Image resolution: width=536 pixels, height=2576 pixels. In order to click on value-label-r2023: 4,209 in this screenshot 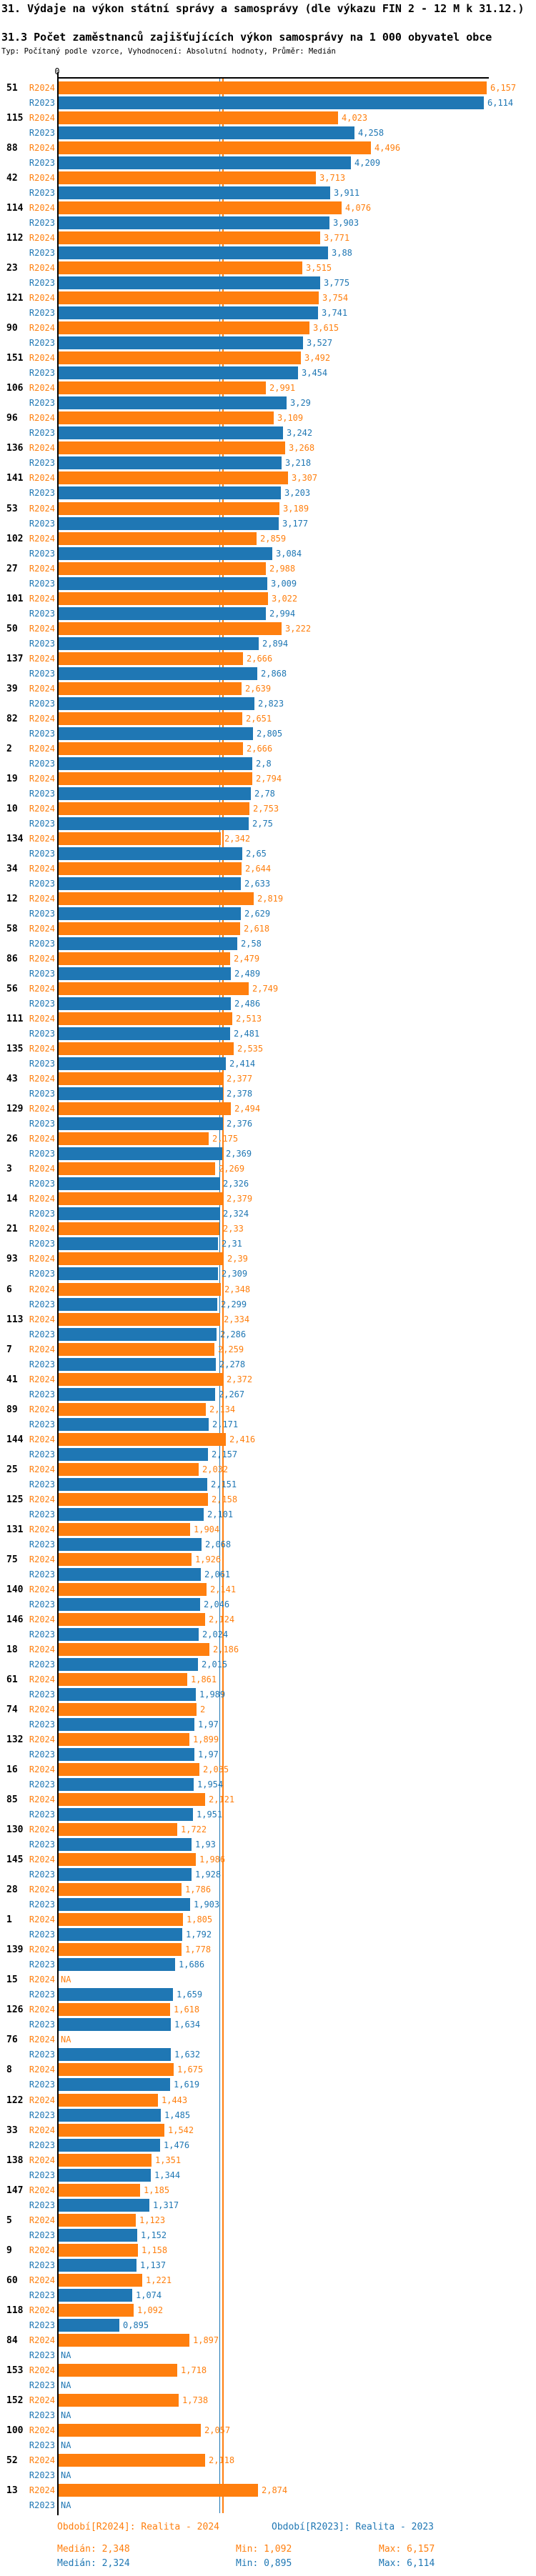, I will do `click(367, 163)`.